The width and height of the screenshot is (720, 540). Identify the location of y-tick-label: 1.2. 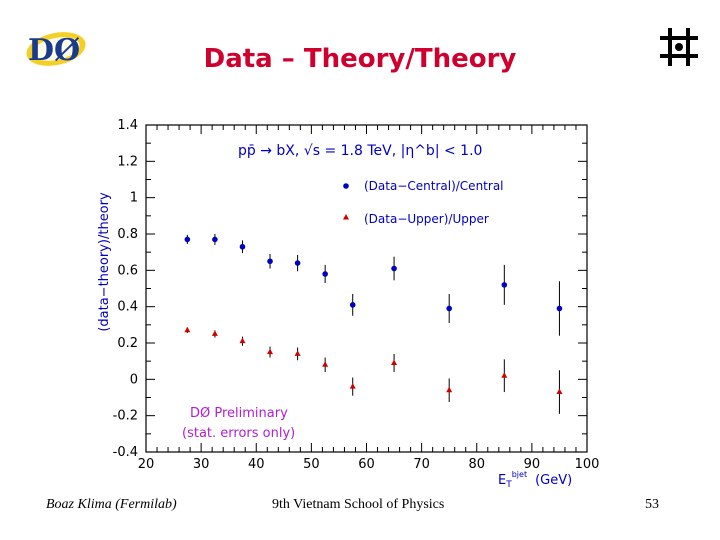
(127, 161).